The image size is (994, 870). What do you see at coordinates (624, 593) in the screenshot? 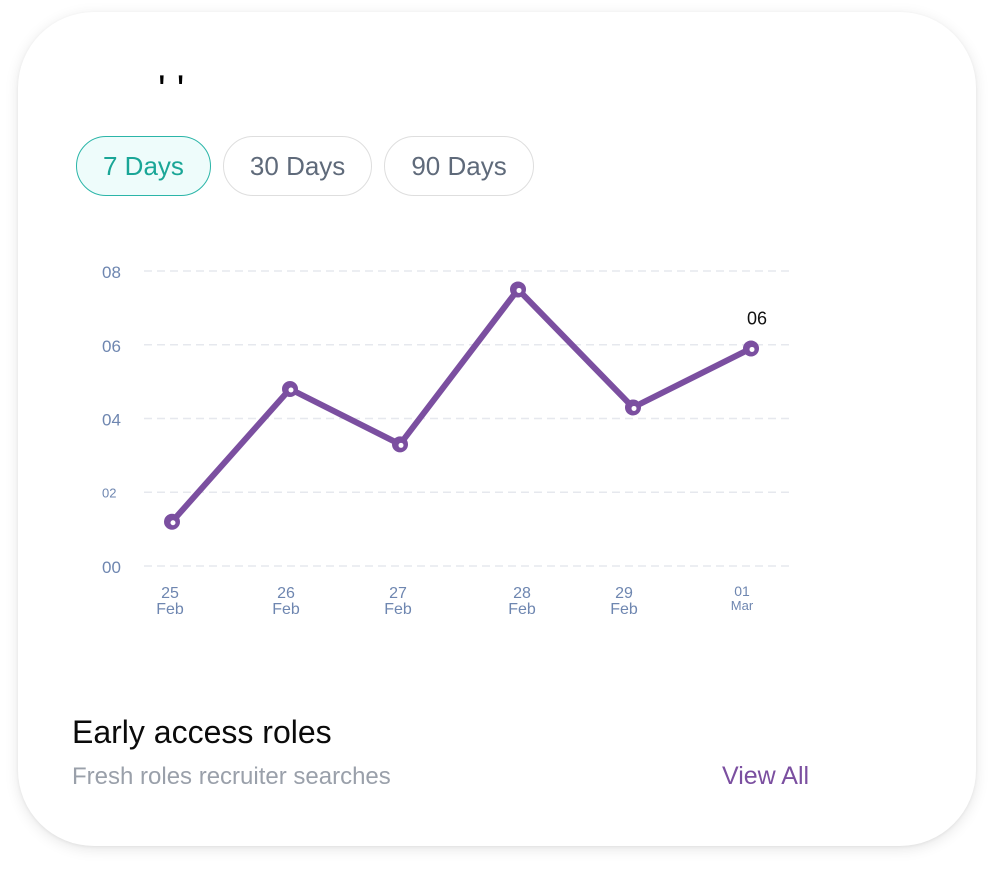
I see `x-tick-label-day: 29` at bounding box center [624, 593].